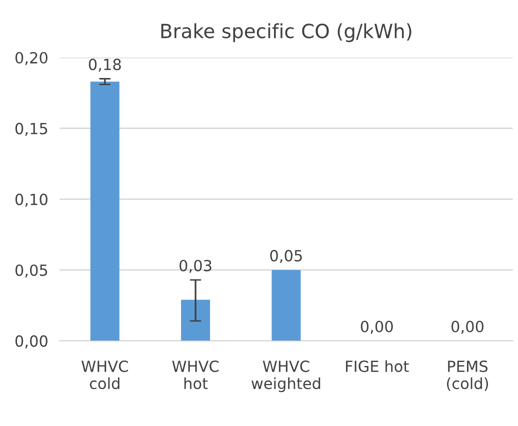 The height and width of the screenshot is (426, 518). Describe the element at coordinates (195, 375) in the screenshot. I see `x-tick-label: WHVC hot` at that location.